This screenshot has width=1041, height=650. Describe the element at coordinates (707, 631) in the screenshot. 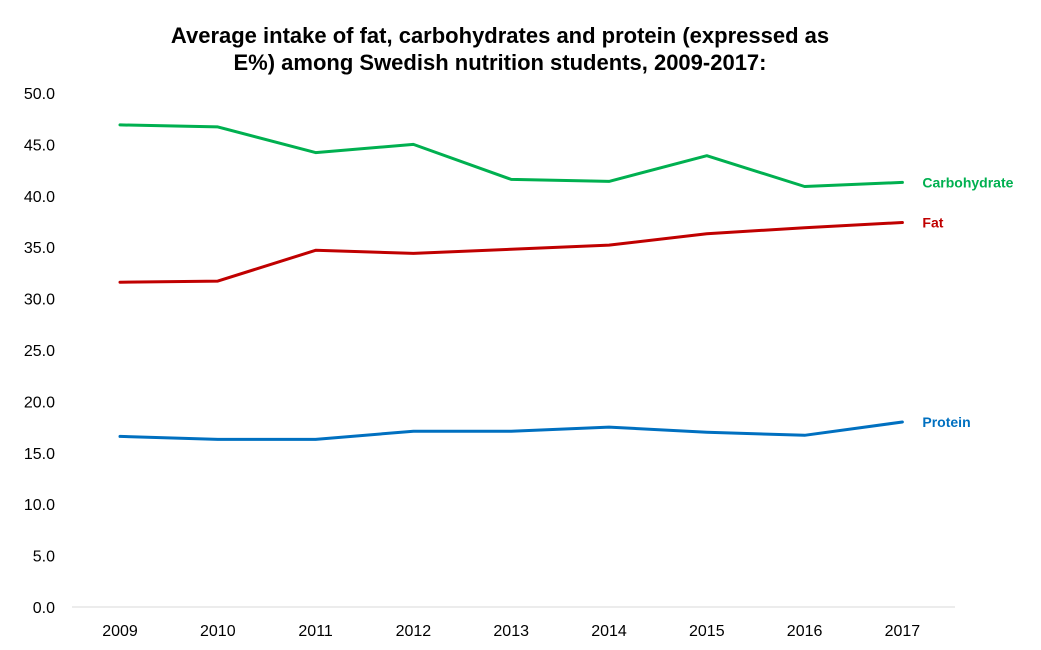

I see `x-tick-label: 2015` at that location.